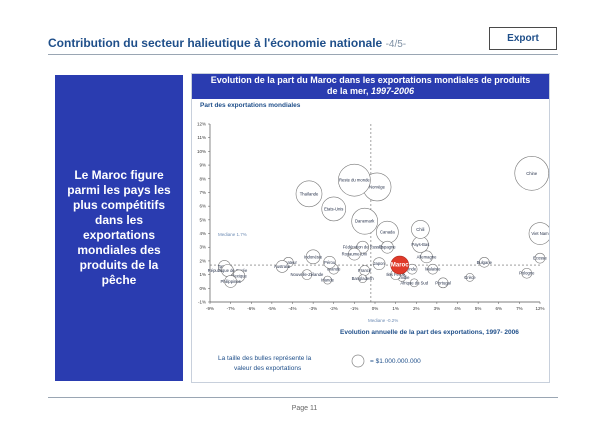  I want to click on bubble-label: Afrique du Sud, so click(414, 282).